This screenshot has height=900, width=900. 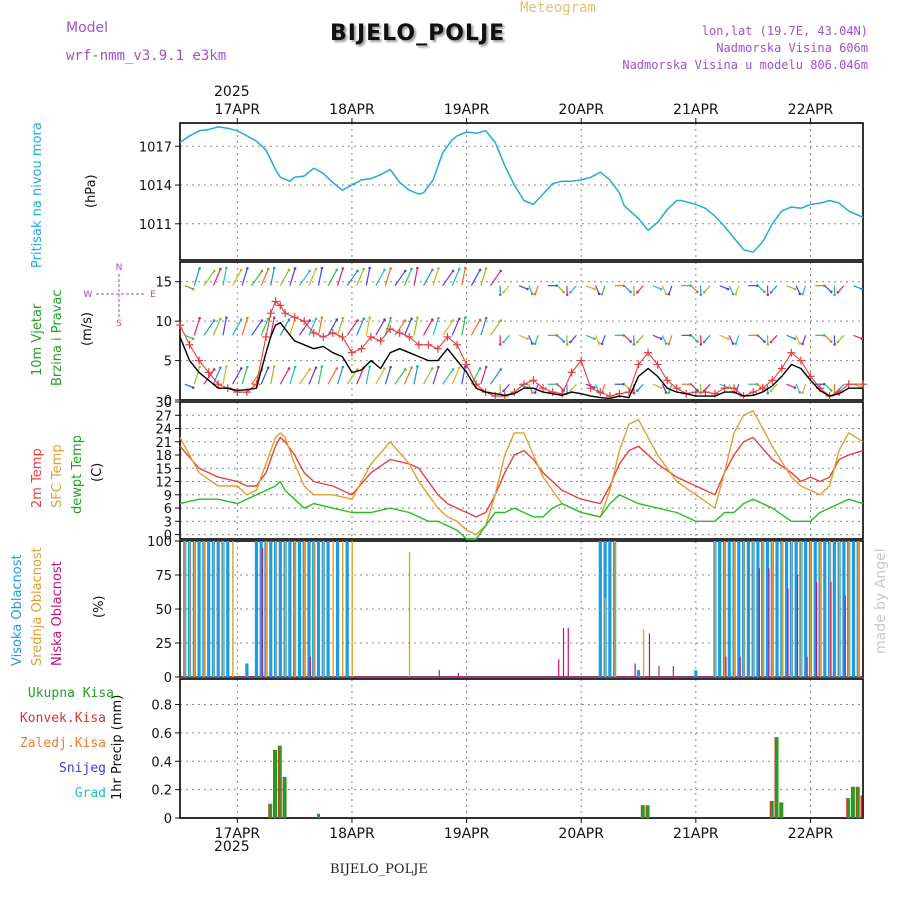 What do you see at coordinates (168, 536) in the screenshot?
I see `y-tick-label: 0` at bounding box center [168, 536].